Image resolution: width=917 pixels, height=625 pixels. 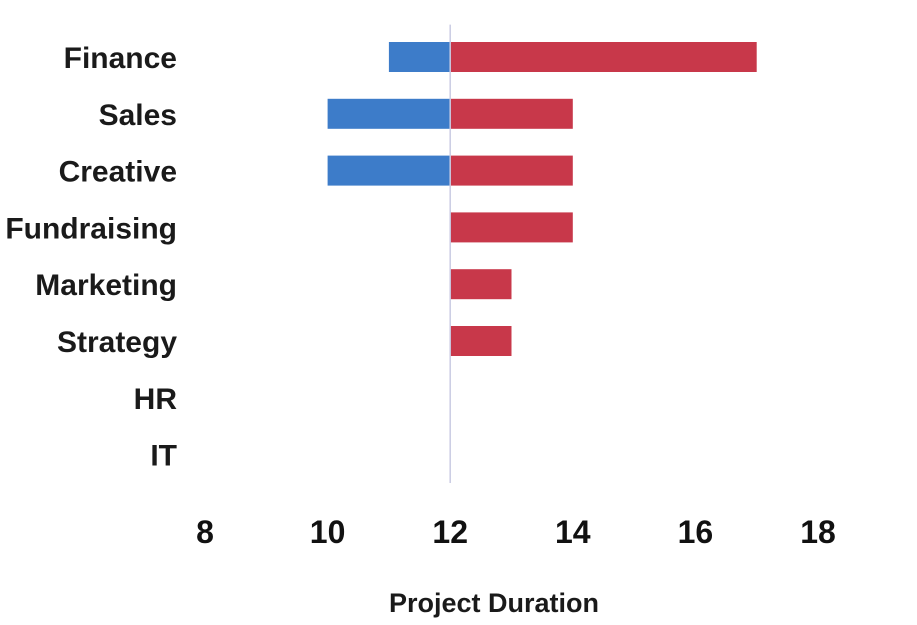 What do you see at coordinates (450, 532) in the screenshot?
I see `x-tick-label-12: 12` at bounding box center [450, 532].